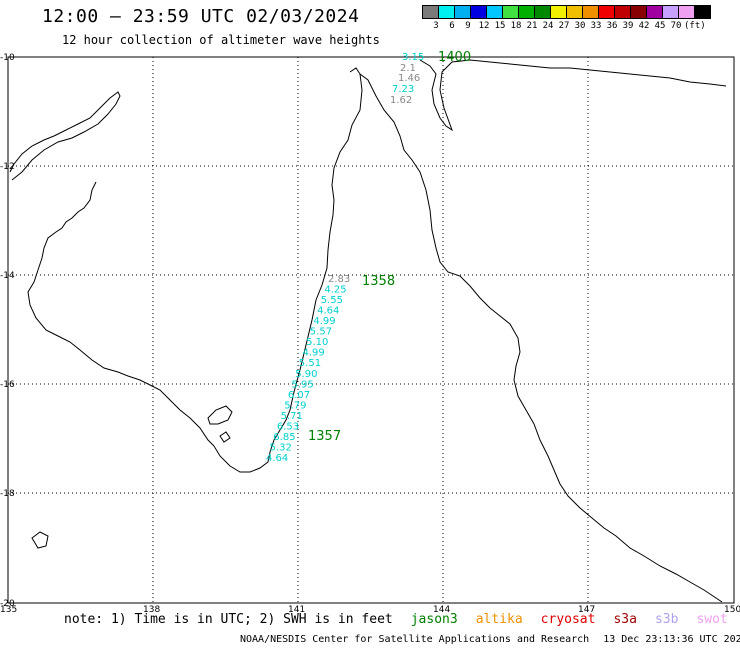 The height and width of the screenshot is (650, 740). What do you see at coordinates (299, 395) in the screenshot?
I see `wave-height-label: 6.07` at bounding box center [299, 395].